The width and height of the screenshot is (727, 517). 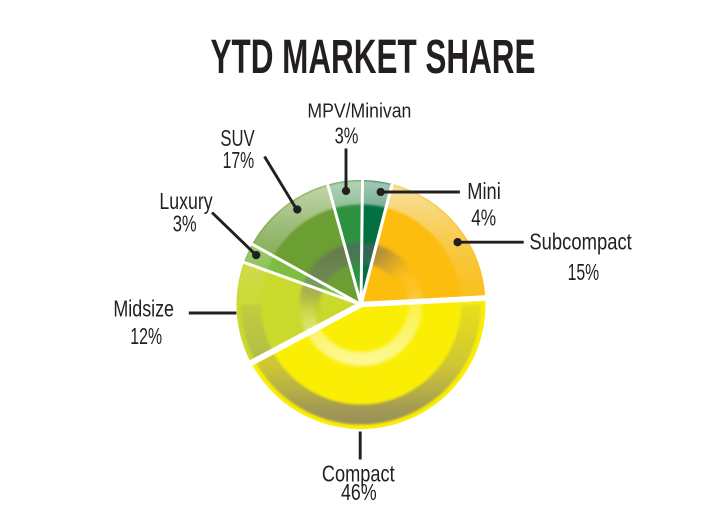 What do you see at coordinates (584, 272) in the screenshot?
I see `svg-text: 15%` at bounding box center [584, 272].